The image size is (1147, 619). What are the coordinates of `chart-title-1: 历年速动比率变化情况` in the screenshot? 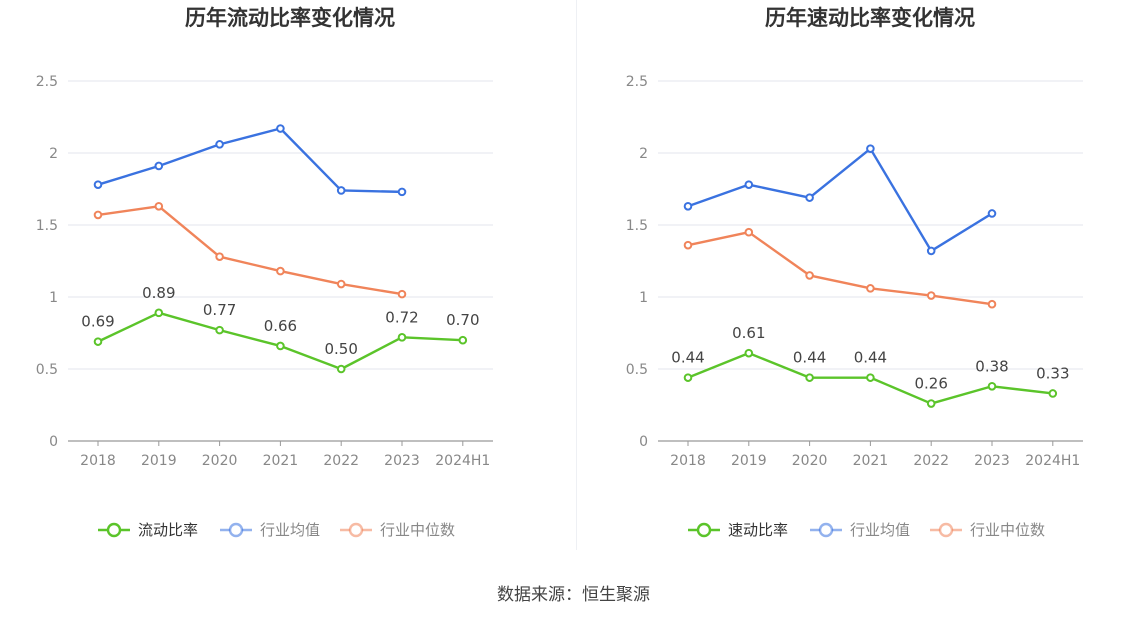 It's located at (870, 18).